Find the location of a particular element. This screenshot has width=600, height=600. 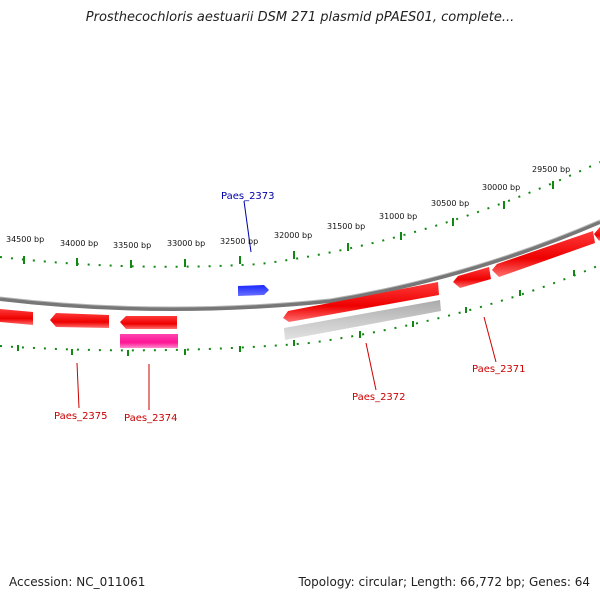

gene-arrow-gray is located at coordinates (362, 320).